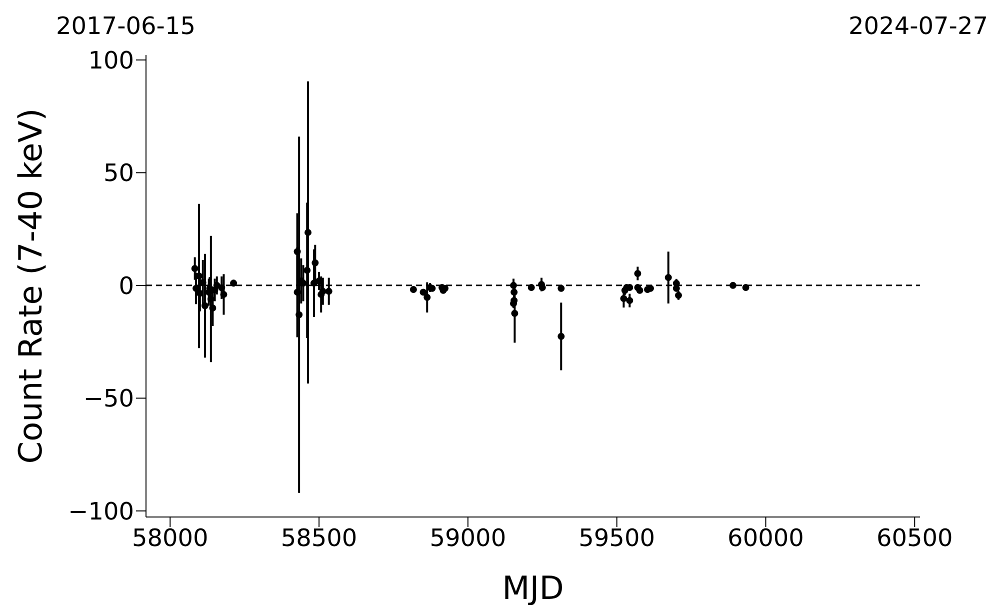 This screenshot has width=997, height=613. I want to click on x-tick-label: 60000, so click(766, 538).